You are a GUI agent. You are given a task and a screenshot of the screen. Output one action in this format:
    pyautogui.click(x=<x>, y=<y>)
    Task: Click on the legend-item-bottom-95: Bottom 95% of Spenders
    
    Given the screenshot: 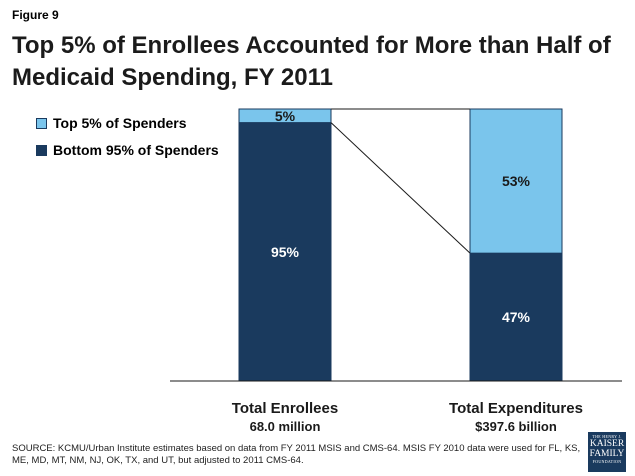 What is the action you would take?
    pyautogui.click(x=127, y=150)
    